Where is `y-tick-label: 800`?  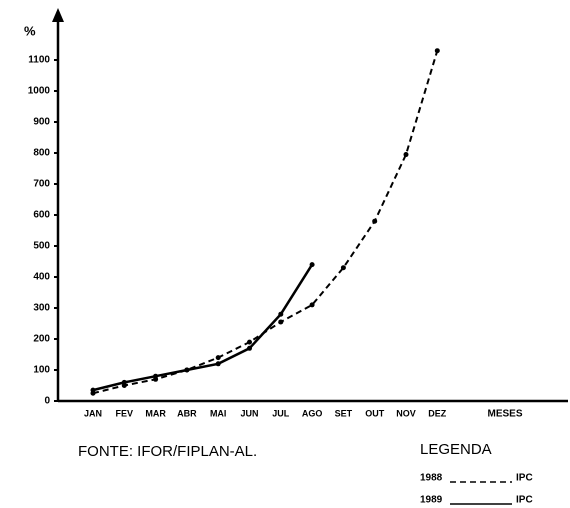 y-tick-label: 800 is located at coordinates (41, 153).